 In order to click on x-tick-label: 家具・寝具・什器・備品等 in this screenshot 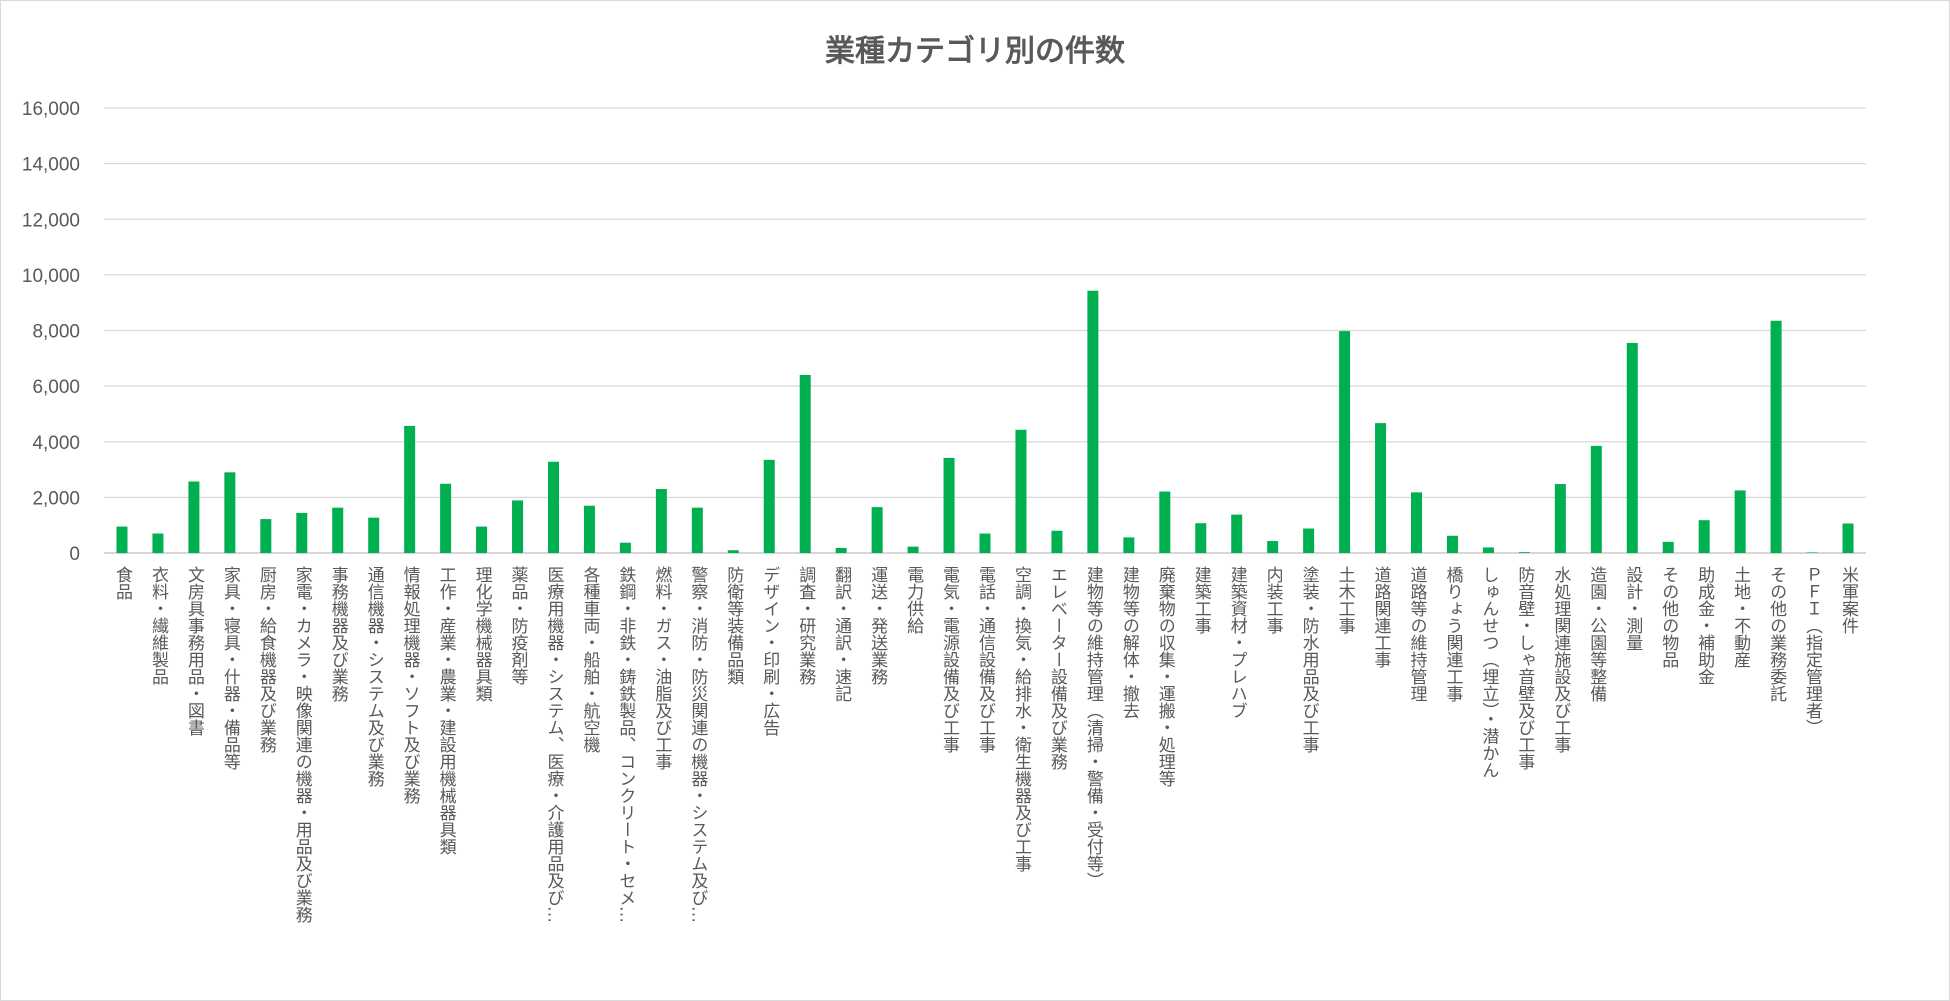, I will do `click(230, 668)`.